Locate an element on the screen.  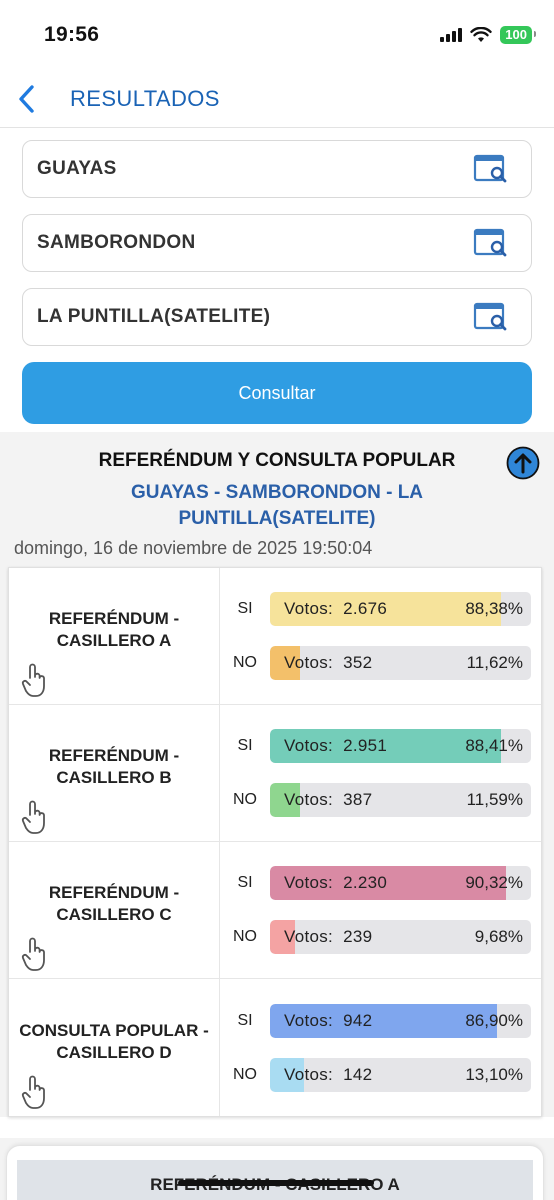
result-label: CONSULTA POPULAR - CASILLERO D is located at coordinates (114, 1042).